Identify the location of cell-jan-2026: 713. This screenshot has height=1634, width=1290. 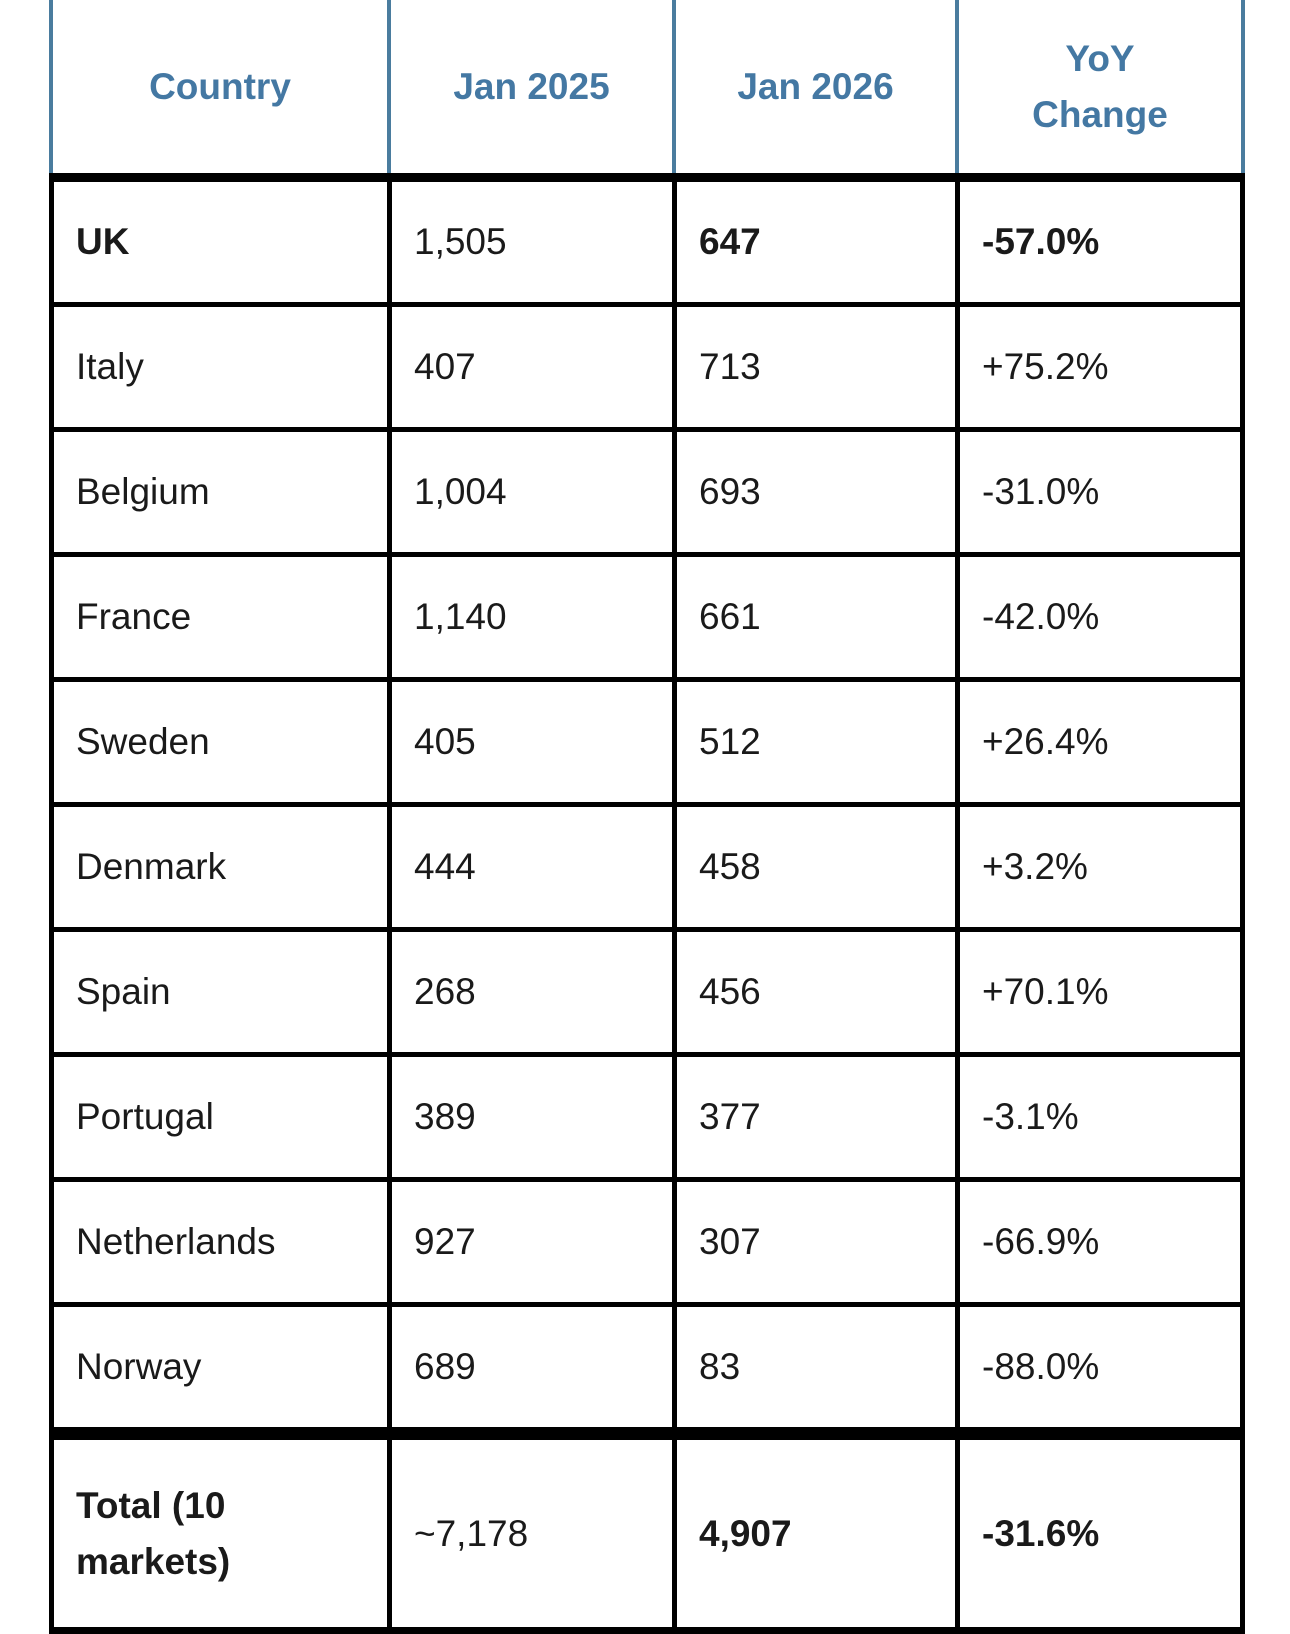
(813, 367).